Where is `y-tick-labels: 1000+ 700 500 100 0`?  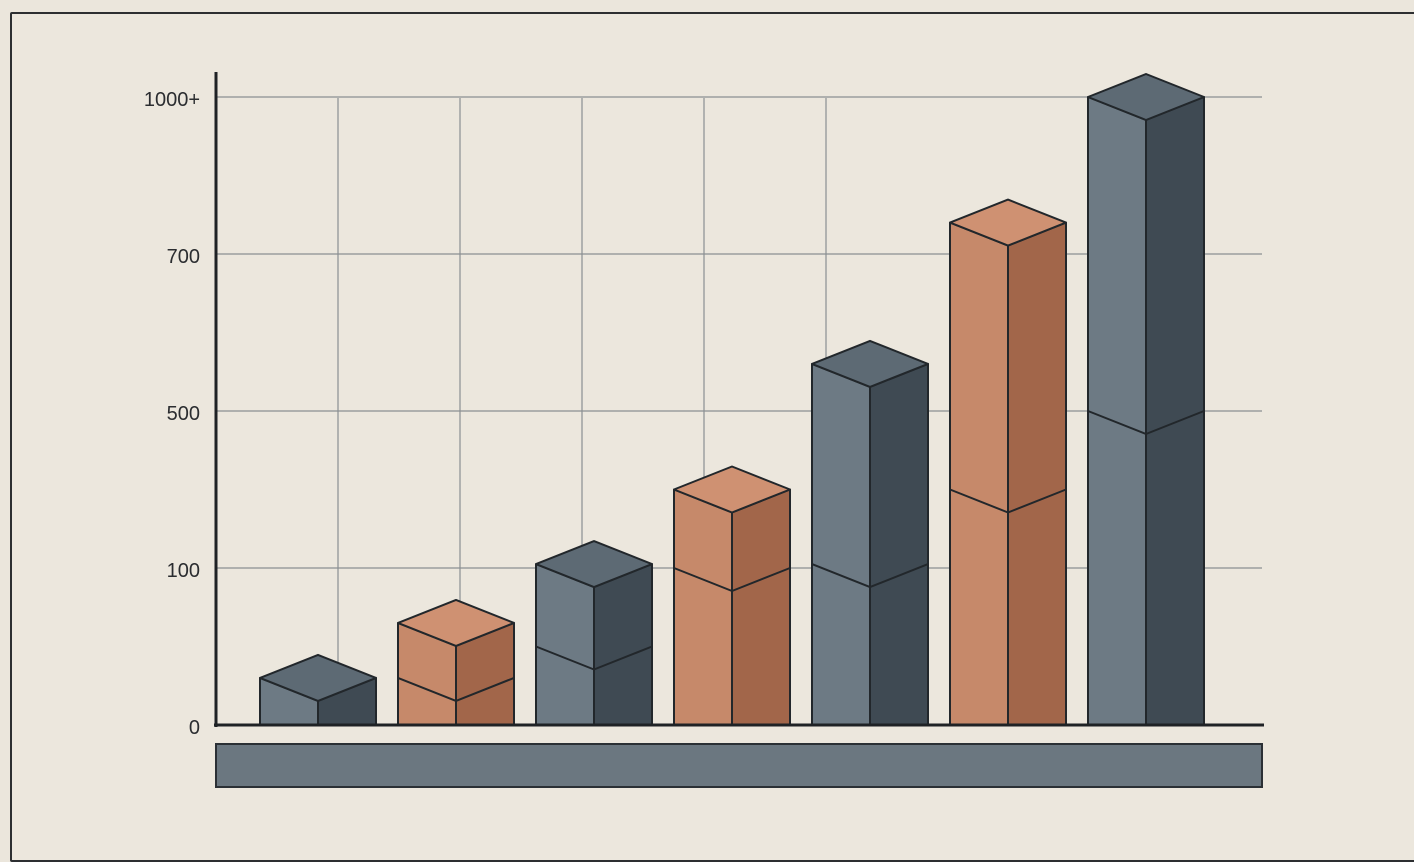
y-tick-labels: 1000+ 700 500 100 0 is located at coordinates (172, 414).